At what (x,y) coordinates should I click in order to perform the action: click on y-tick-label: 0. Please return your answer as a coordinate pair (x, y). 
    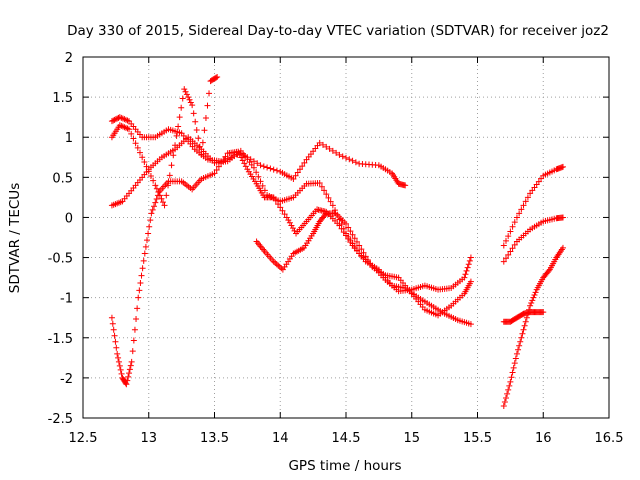
    Looking at the image, I should click on (69, 218).